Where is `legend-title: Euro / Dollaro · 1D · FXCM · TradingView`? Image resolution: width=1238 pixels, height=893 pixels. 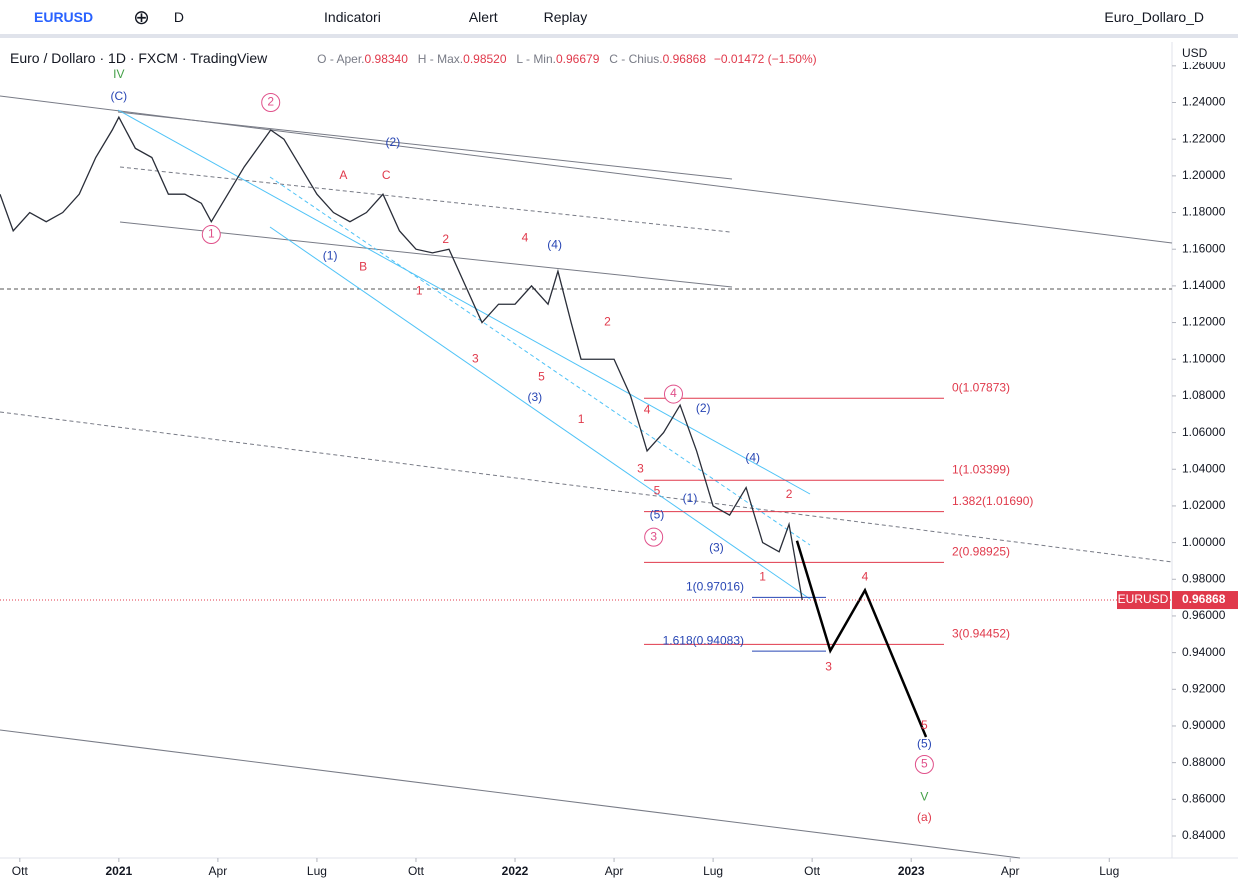
legend-title: Euro / Dollaro · 1D · FXCM · TradingView is located at coordinates (139, 58).